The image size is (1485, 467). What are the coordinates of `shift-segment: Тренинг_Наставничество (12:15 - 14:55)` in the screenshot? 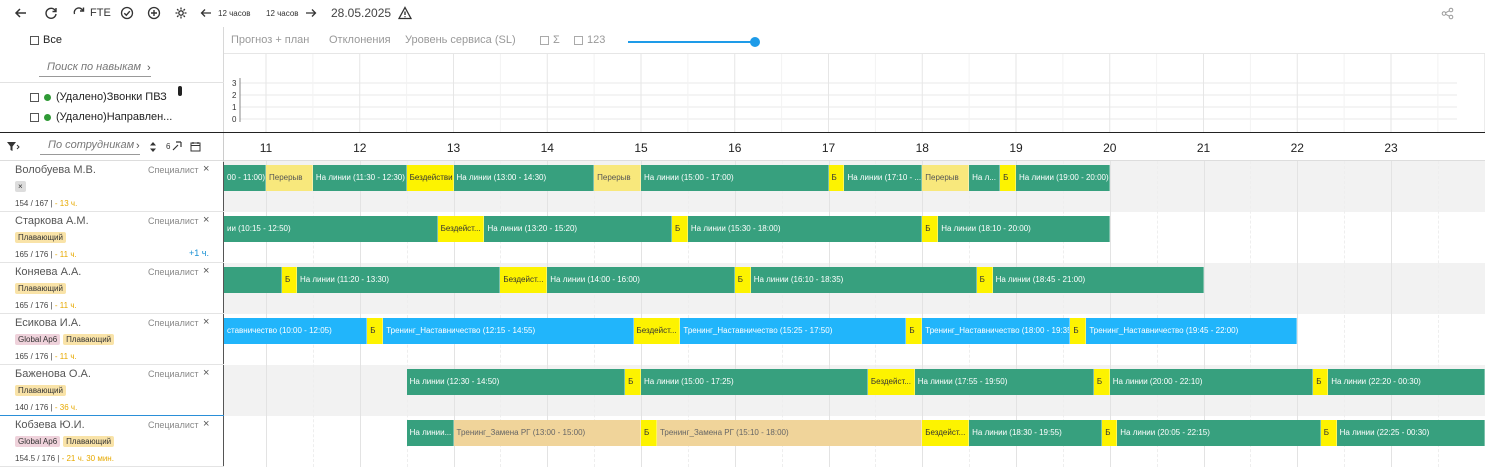 It's located at (508, 331).